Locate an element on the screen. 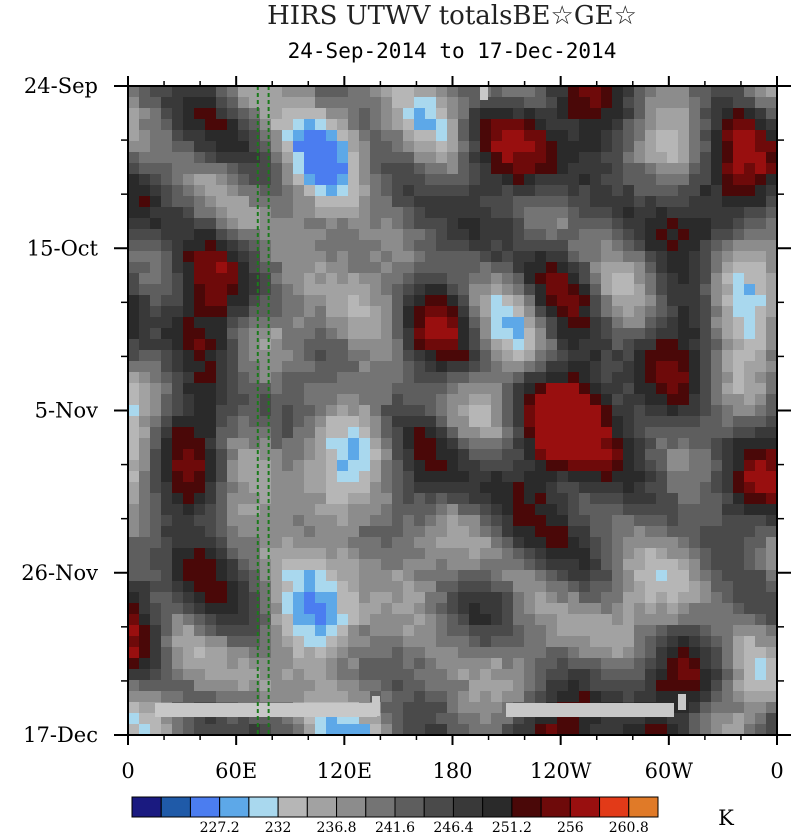 The width and height of the screenshot is (796, 835). colorbar-label: 246.4 is located at coordinates (453, 827).